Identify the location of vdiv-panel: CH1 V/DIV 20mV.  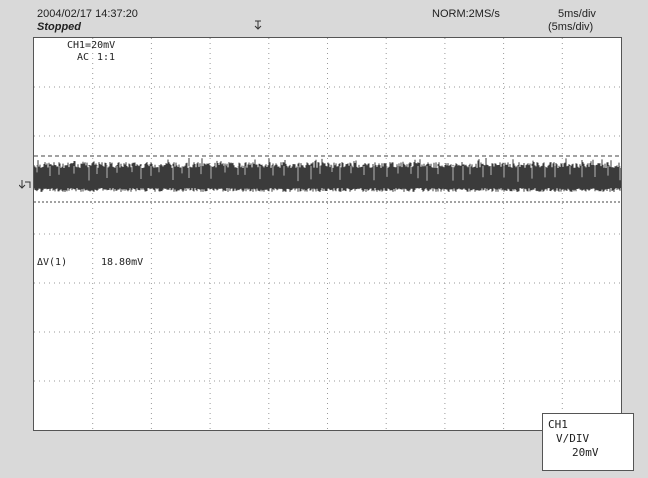
(588, 442).